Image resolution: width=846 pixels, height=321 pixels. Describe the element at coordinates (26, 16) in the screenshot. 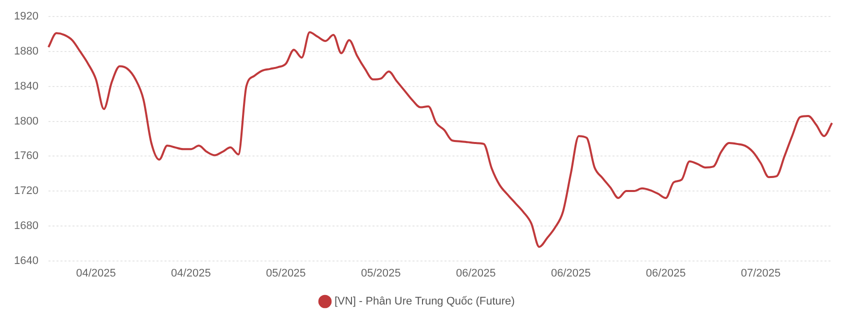

I see `y-tick-label: 1920` at that location.